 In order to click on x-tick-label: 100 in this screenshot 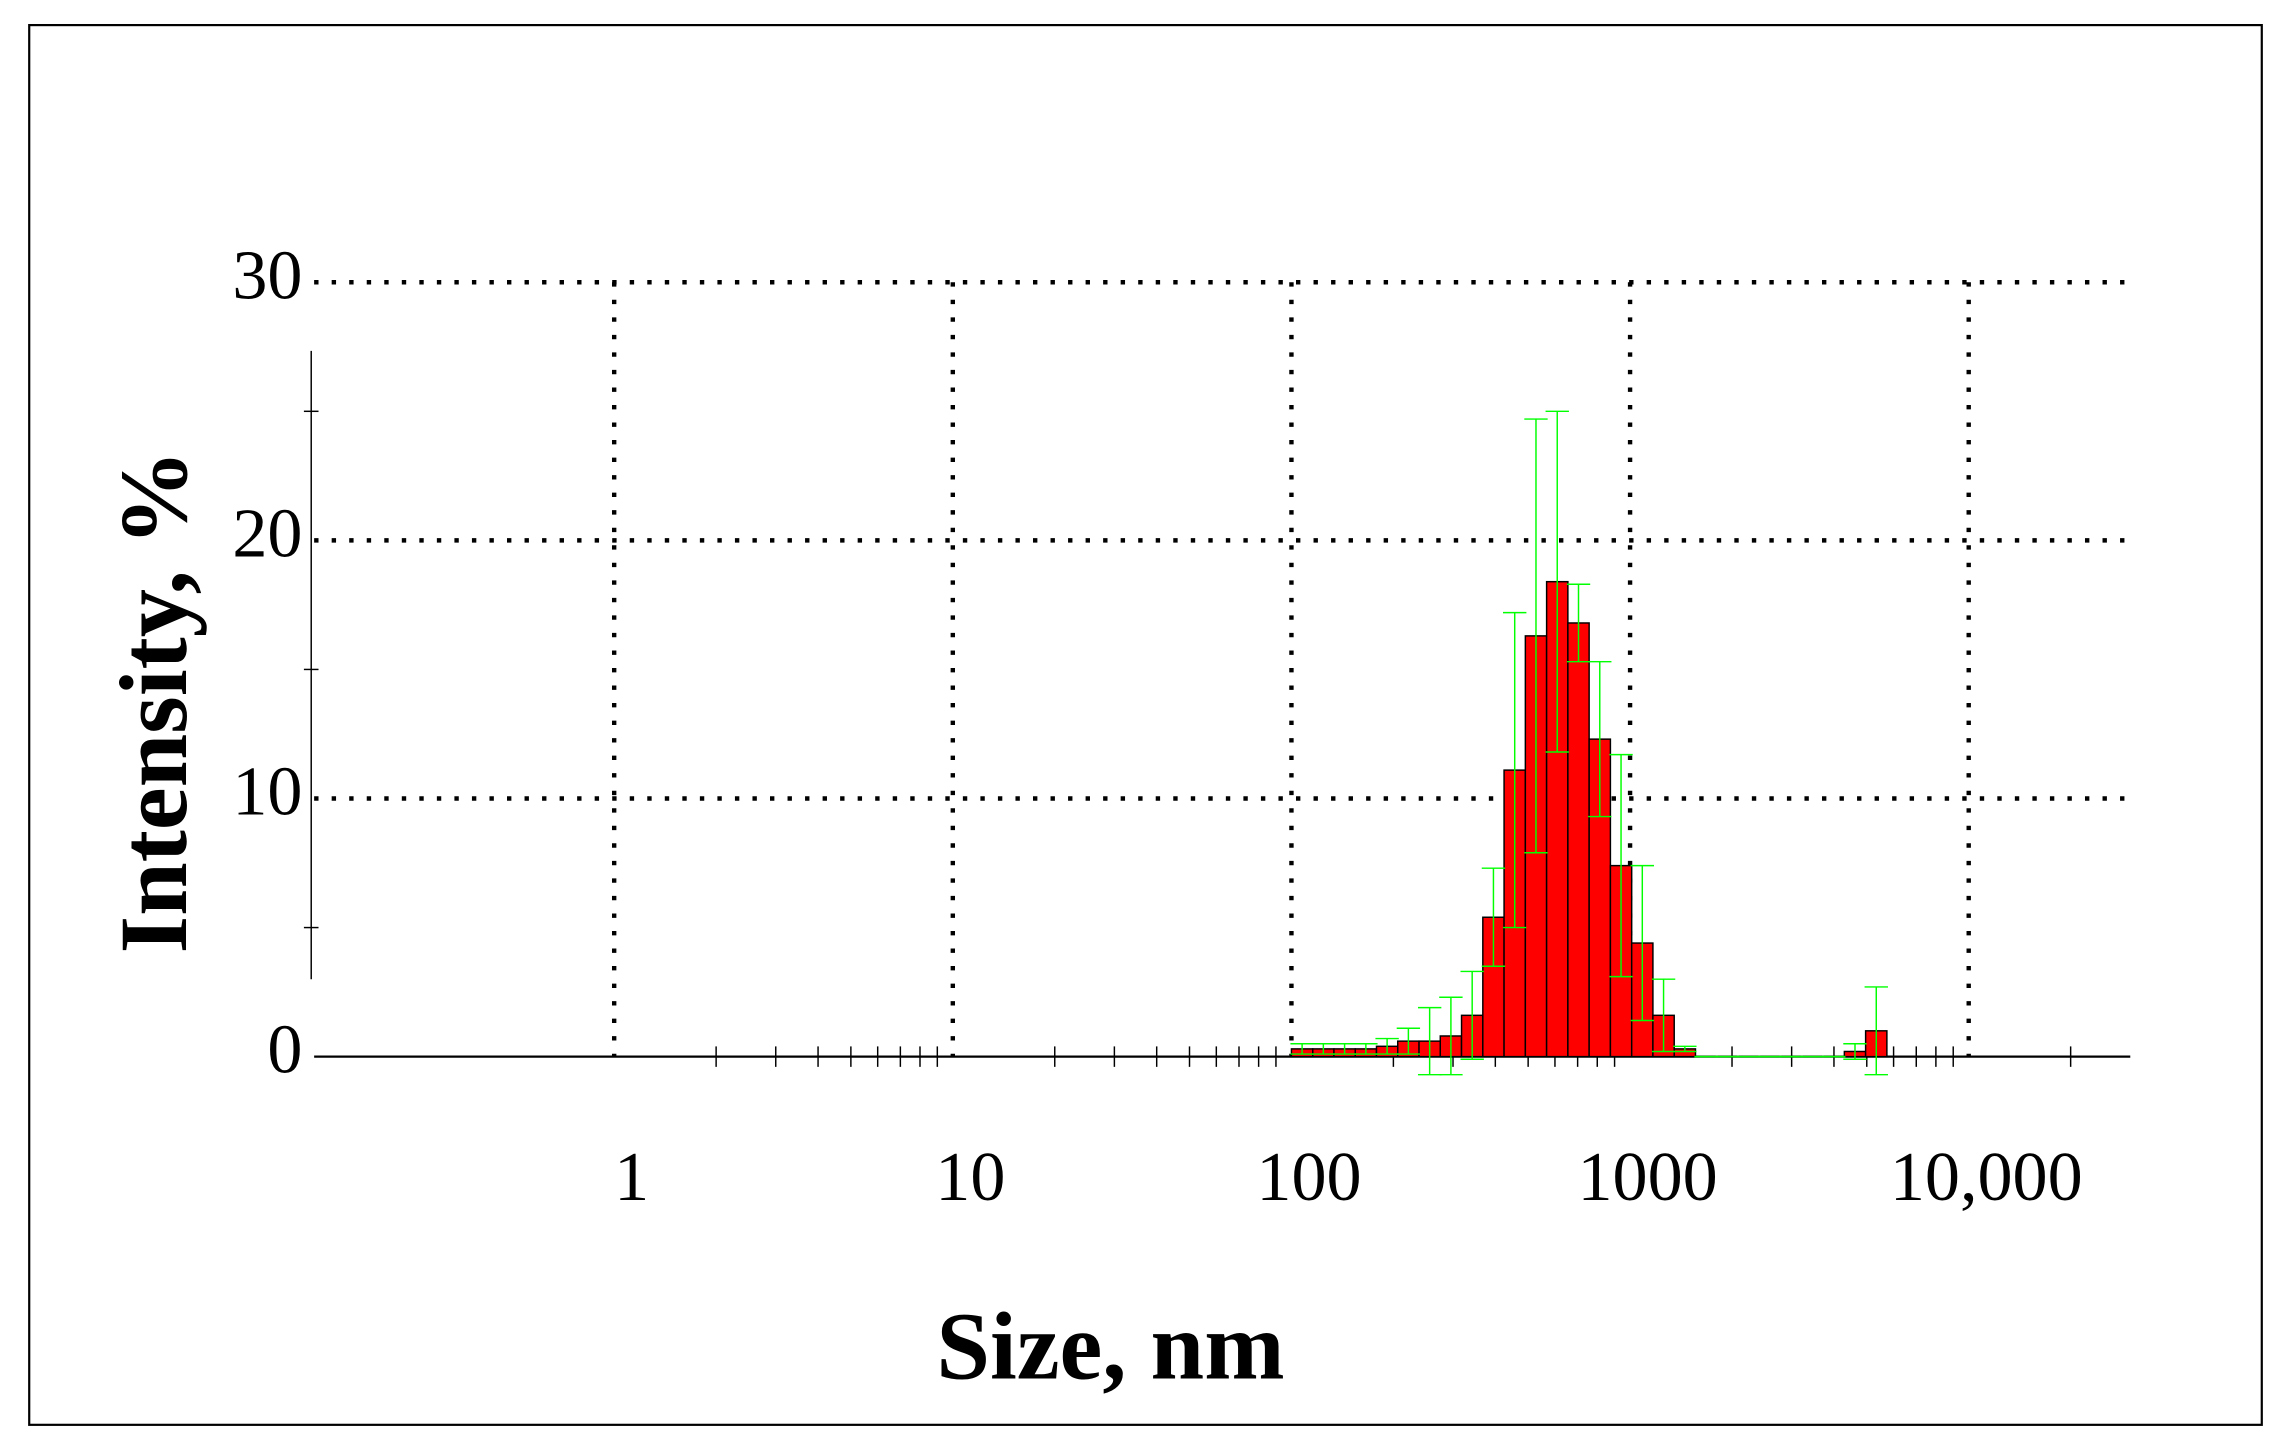, I will do `click(1308, 1177)`.